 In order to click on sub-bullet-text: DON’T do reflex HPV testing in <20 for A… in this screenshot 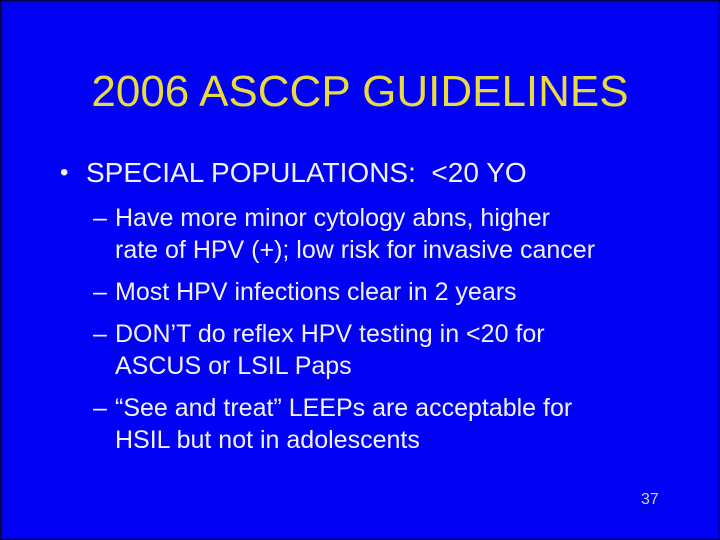, I will do `click(330, 350)`.